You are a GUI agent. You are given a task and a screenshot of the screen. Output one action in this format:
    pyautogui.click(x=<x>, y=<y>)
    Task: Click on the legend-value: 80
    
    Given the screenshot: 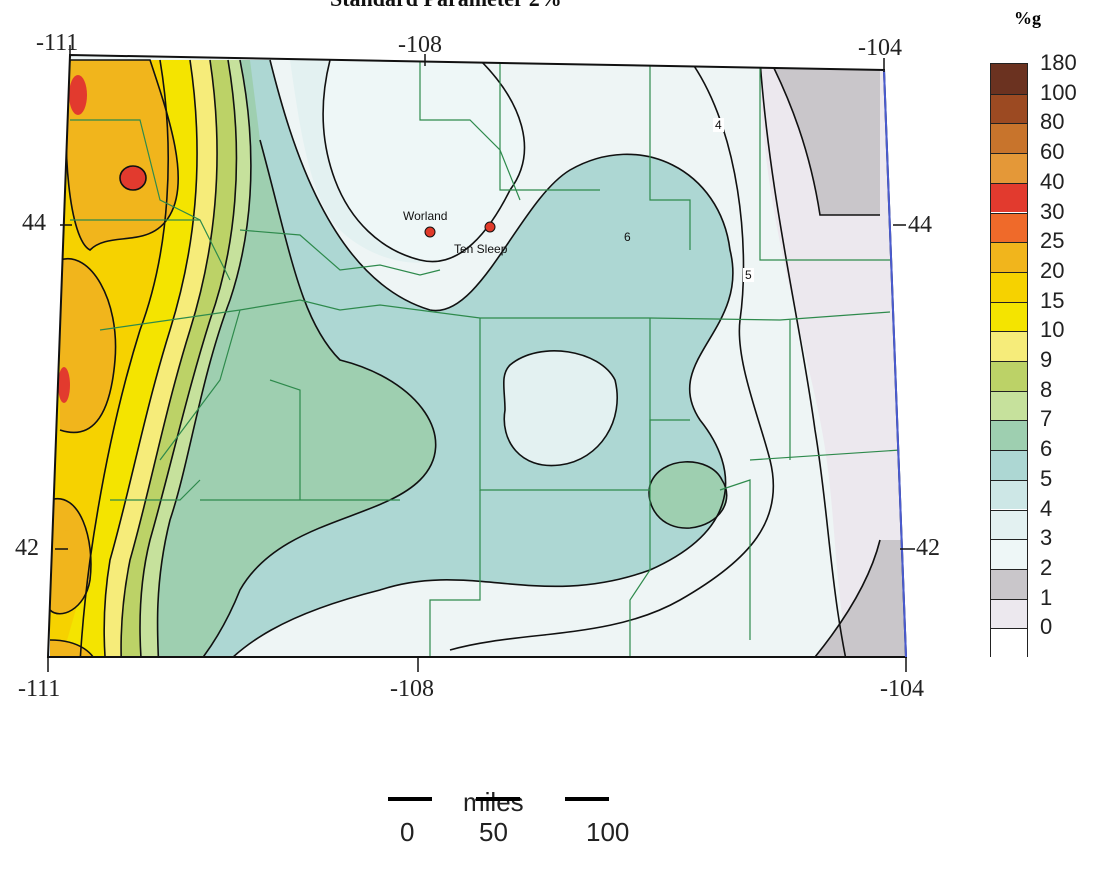 What is the action you would take?
    pyautogui.click(x=1052, y=122)
    